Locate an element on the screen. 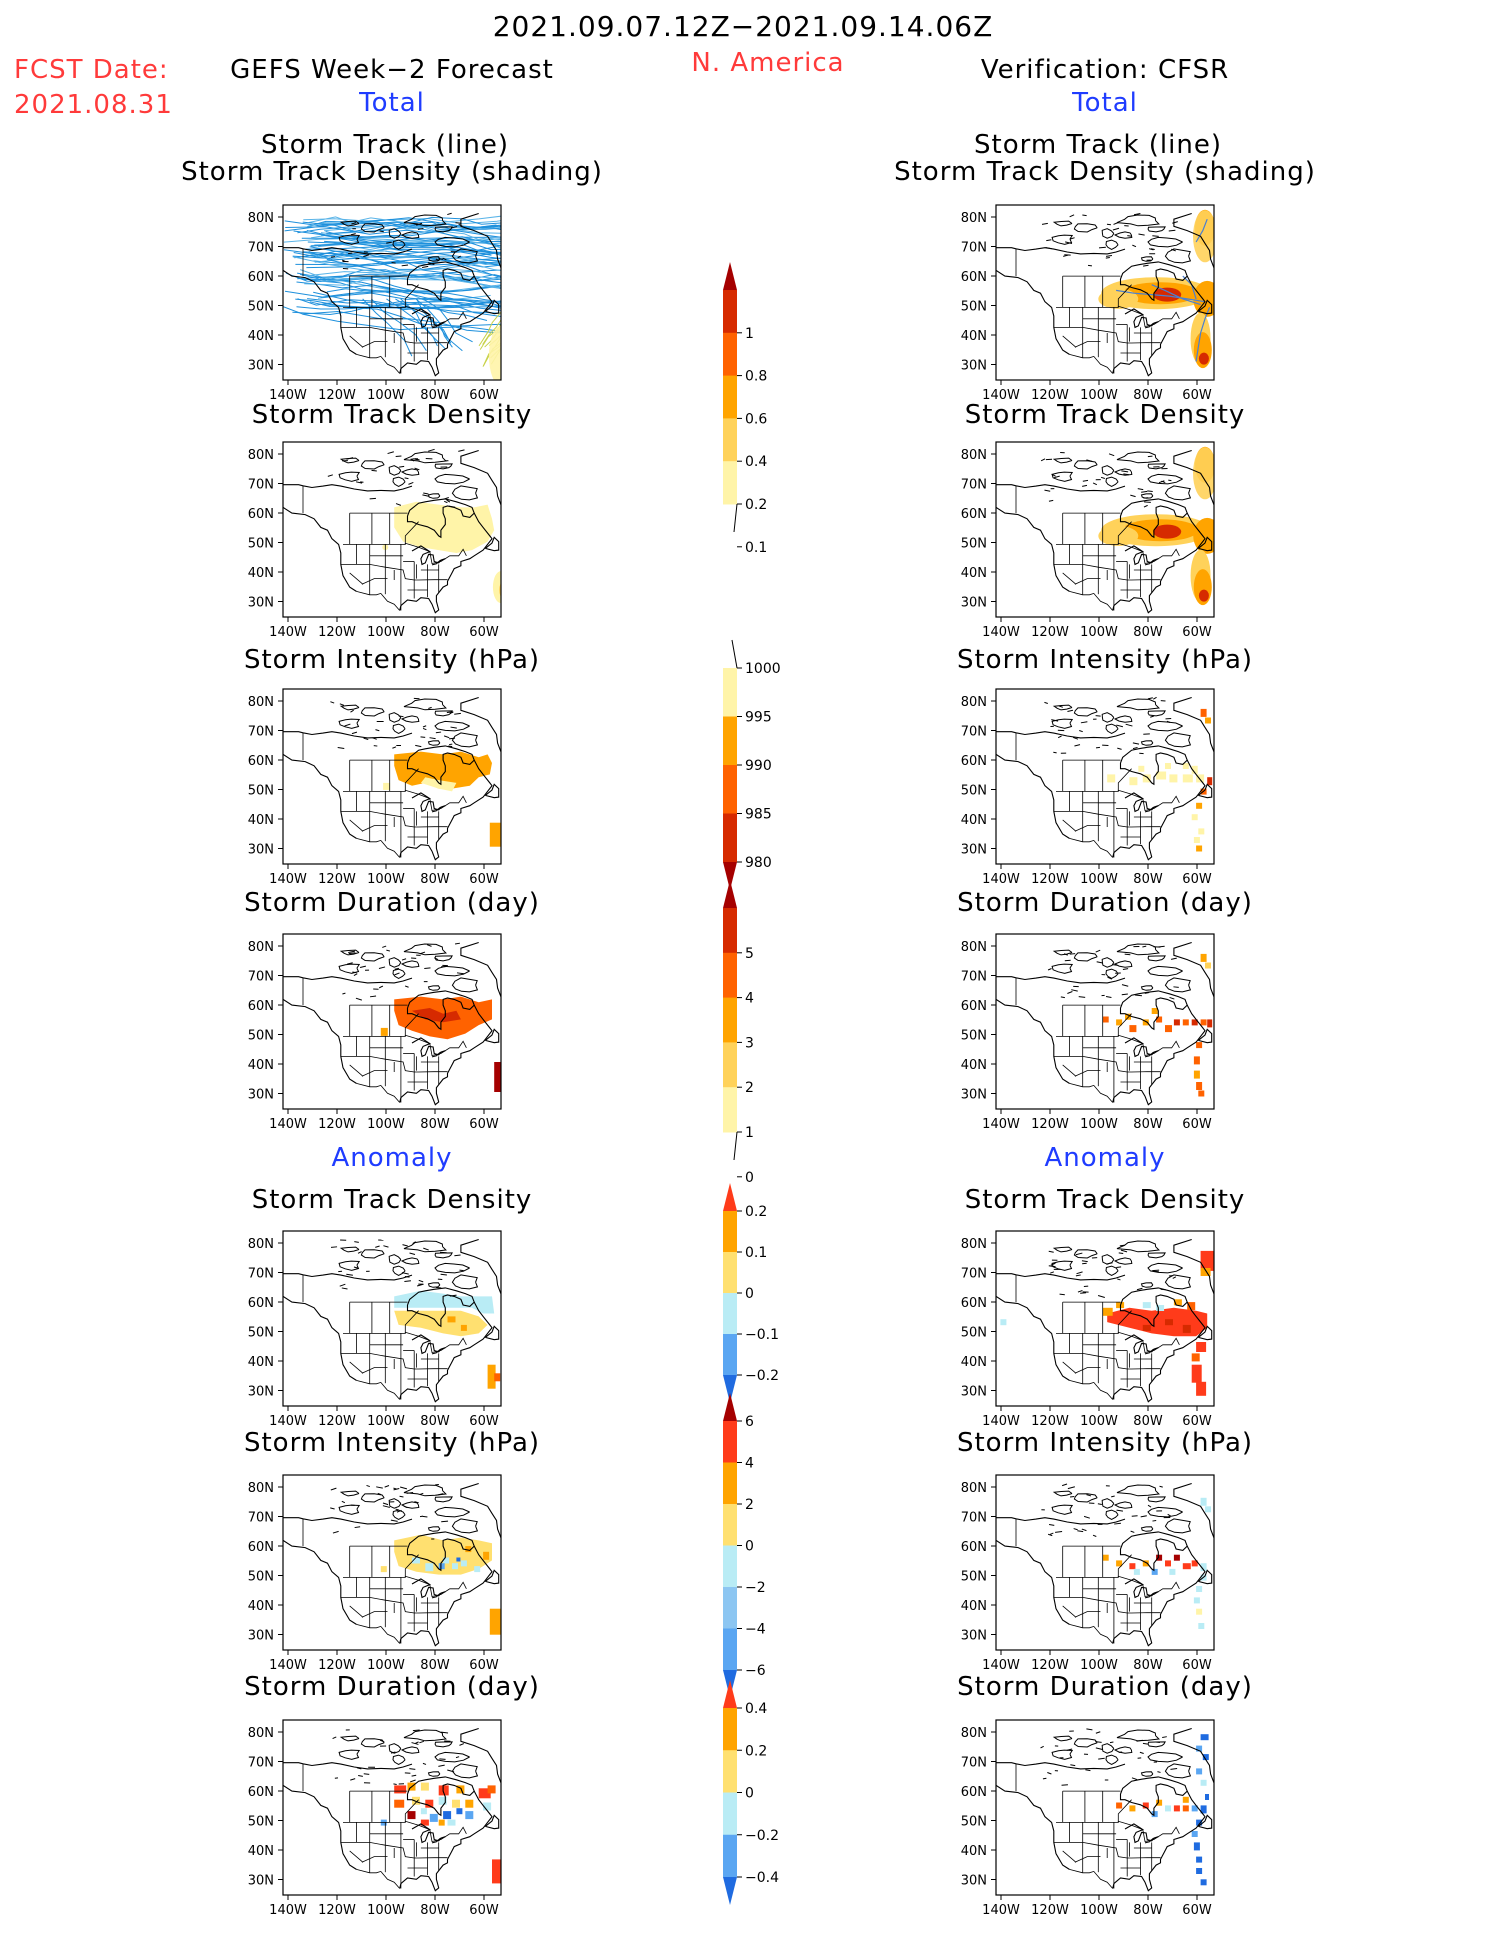 Image resolution: width=1487 pixels, height=1945 pixels. colorbar-label: 6 is located at coordinates (749, 1422).